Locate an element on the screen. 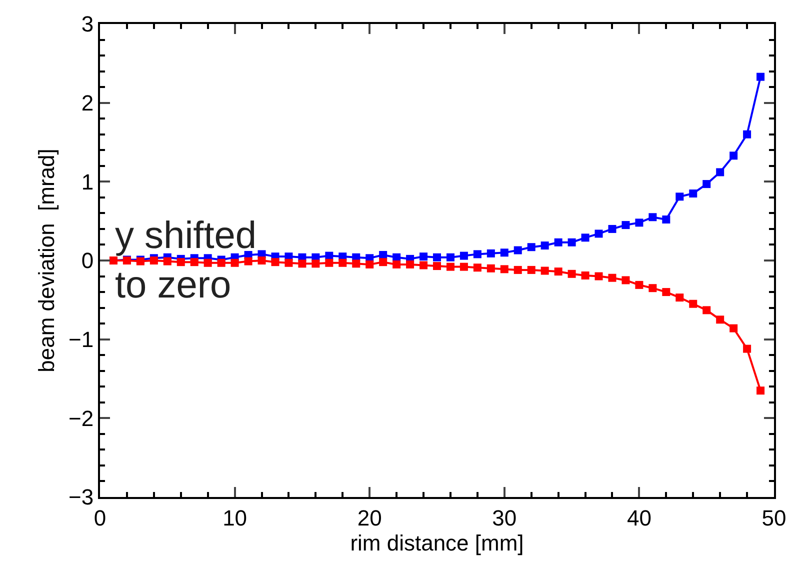 The image size is (804, 567). y-tick-label: −3 is located at coordinates (81, 497).